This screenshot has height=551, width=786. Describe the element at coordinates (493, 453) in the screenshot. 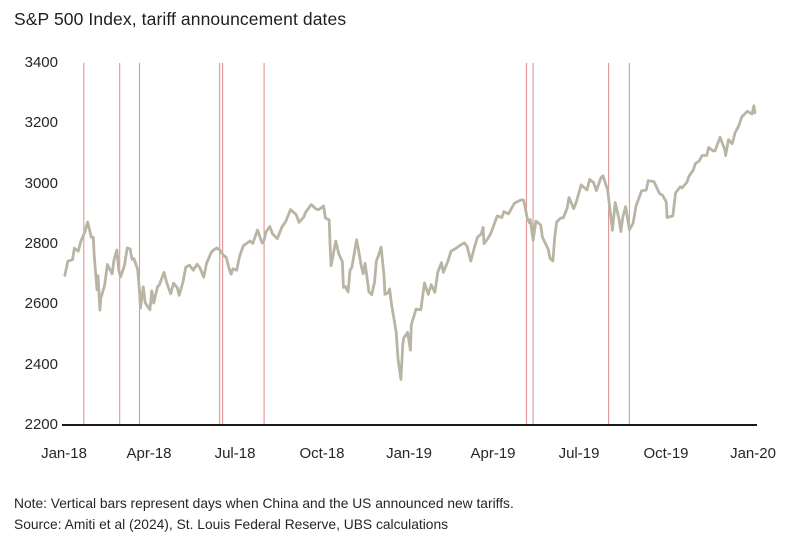

I see `x-axis-tick-label: Apr-19` at that location.